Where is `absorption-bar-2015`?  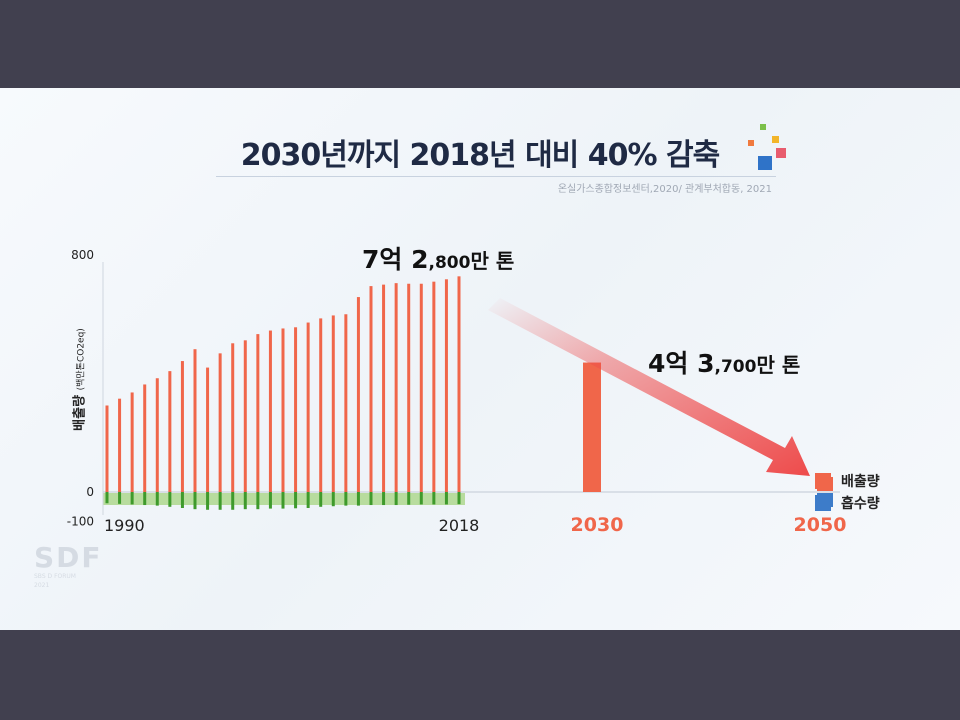 absorption-bar-2015 is located at coordinates (421, 498).